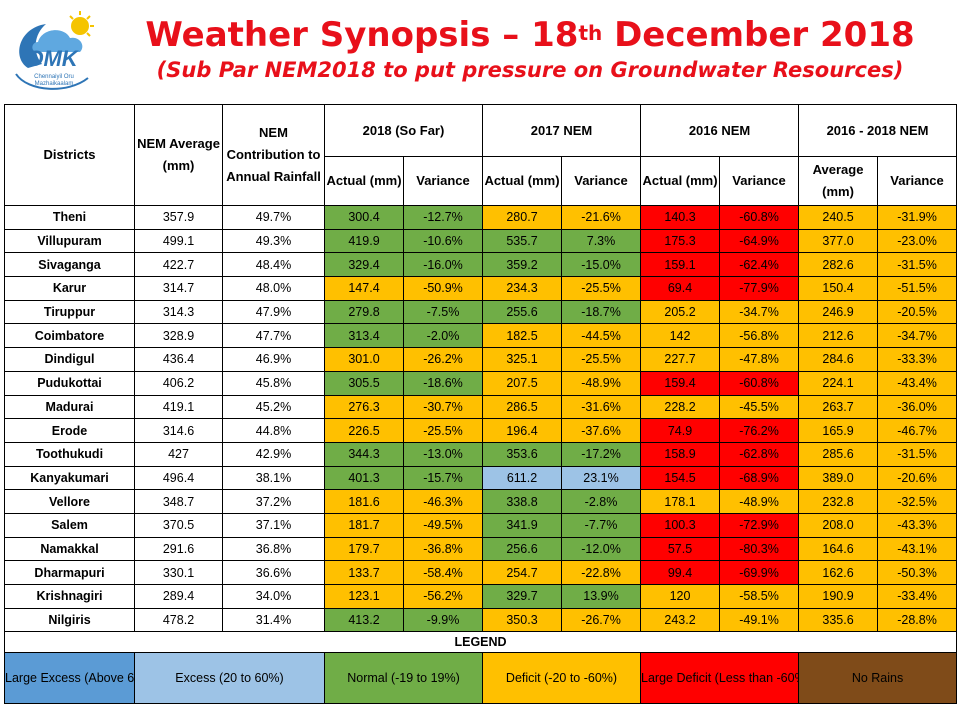 This screenshot has width=960, height=720. What do you see at coordinates (522, 288) in the screenshot?
I see `actual-2017-cell: 234.3` at bounding box center [522, 288].